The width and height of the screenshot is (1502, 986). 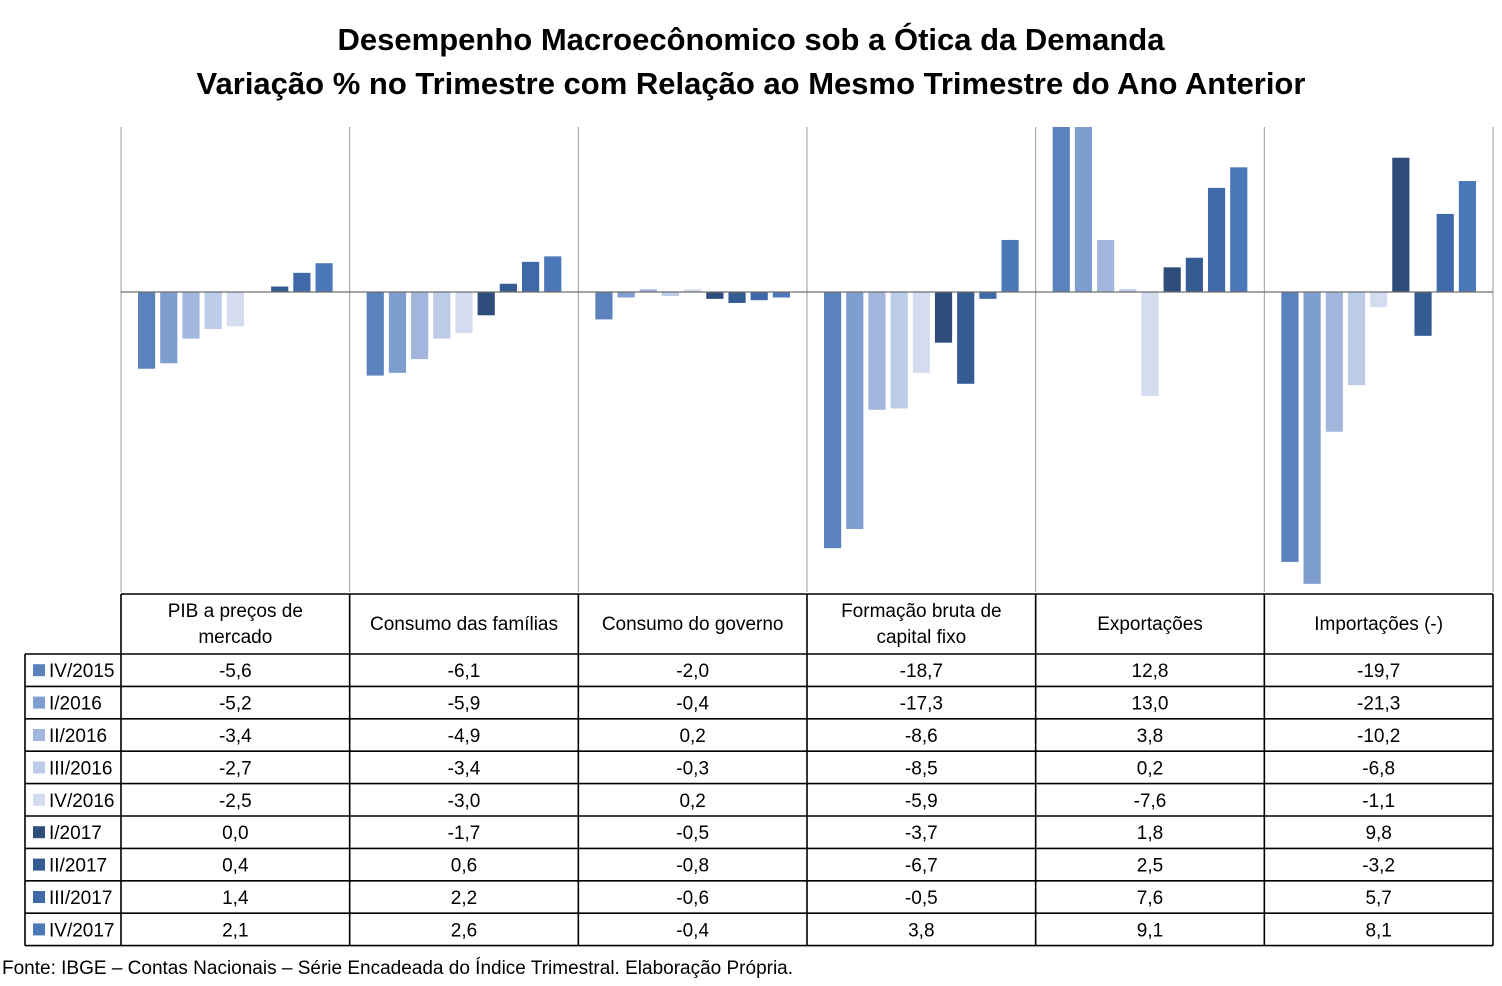 What do you see at coordinates (1378, 898) in the screenshot?
I see `data-label: 5,7` at bounding box center [1378, 898].